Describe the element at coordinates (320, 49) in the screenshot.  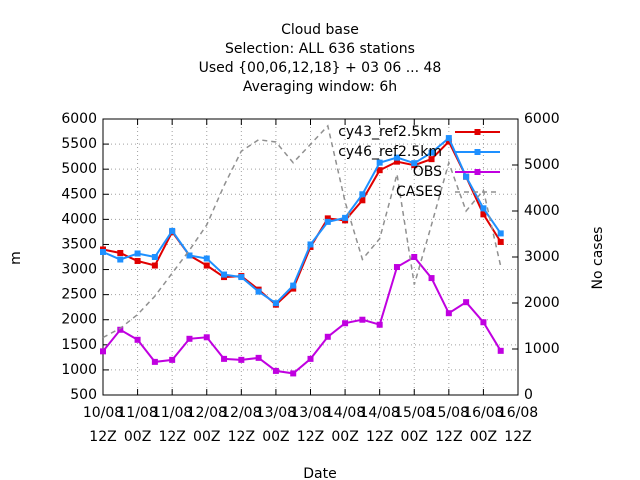
I see `chart-title: Selection: ALL 636 stations` at that location.